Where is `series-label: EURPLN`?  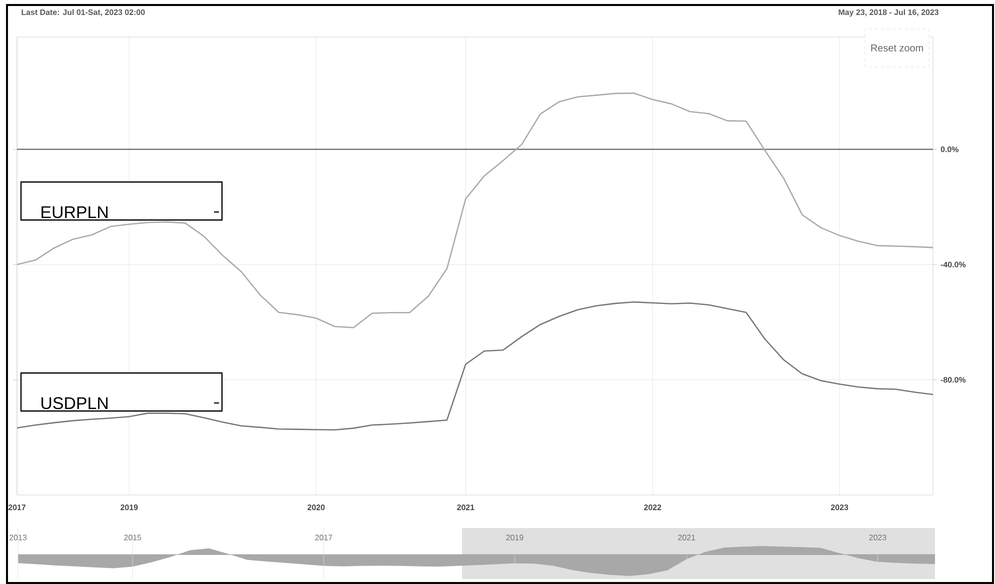 series-label: EURPLN is located at coordinates (75, 212).